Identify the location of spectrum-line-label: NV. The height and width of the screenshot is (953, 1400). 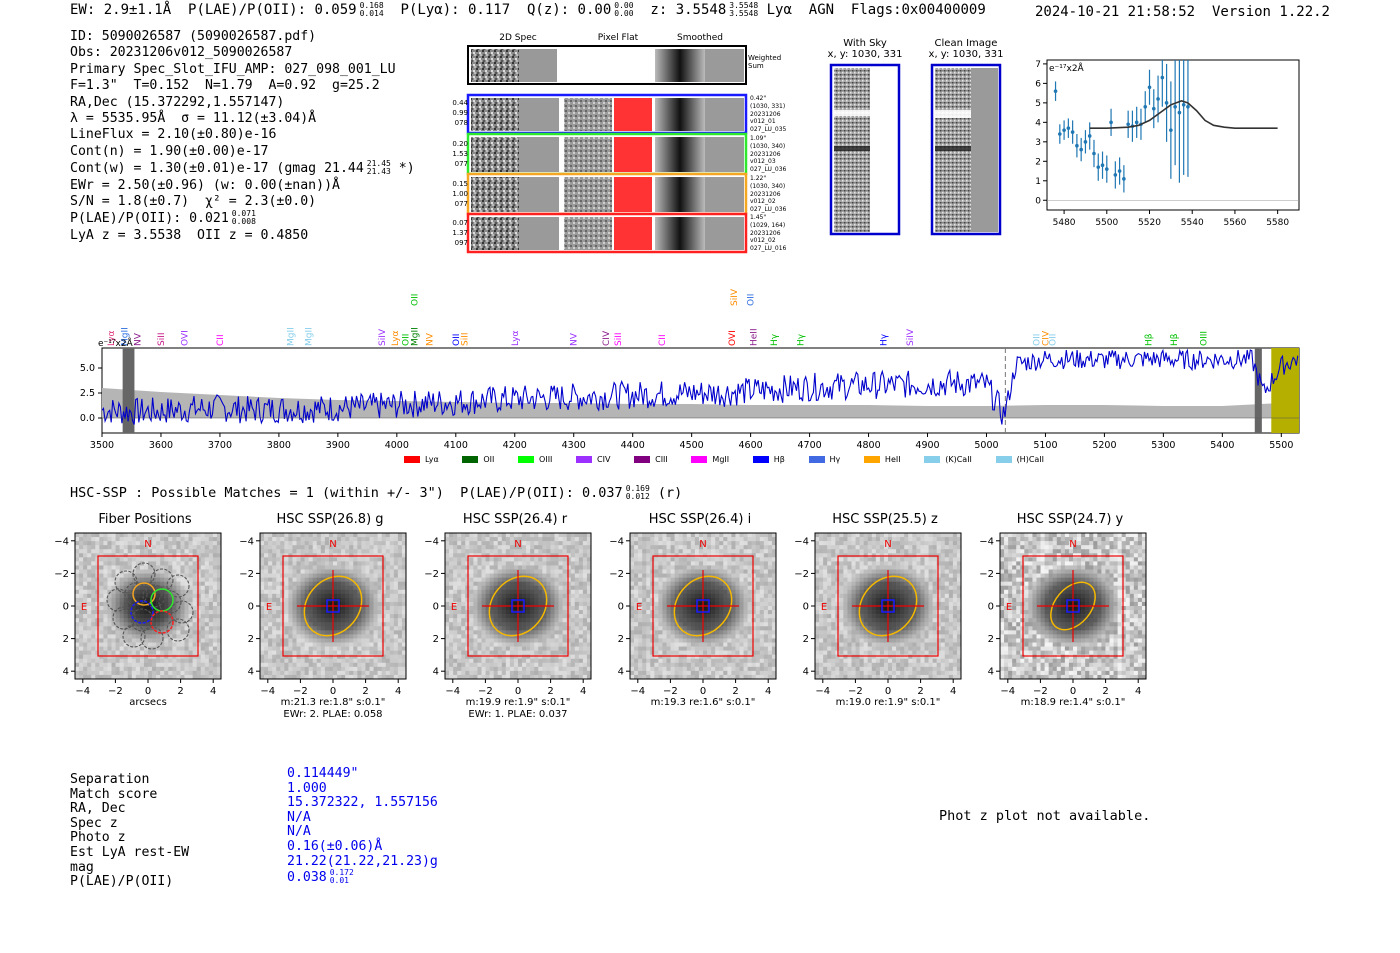
(430, 339).